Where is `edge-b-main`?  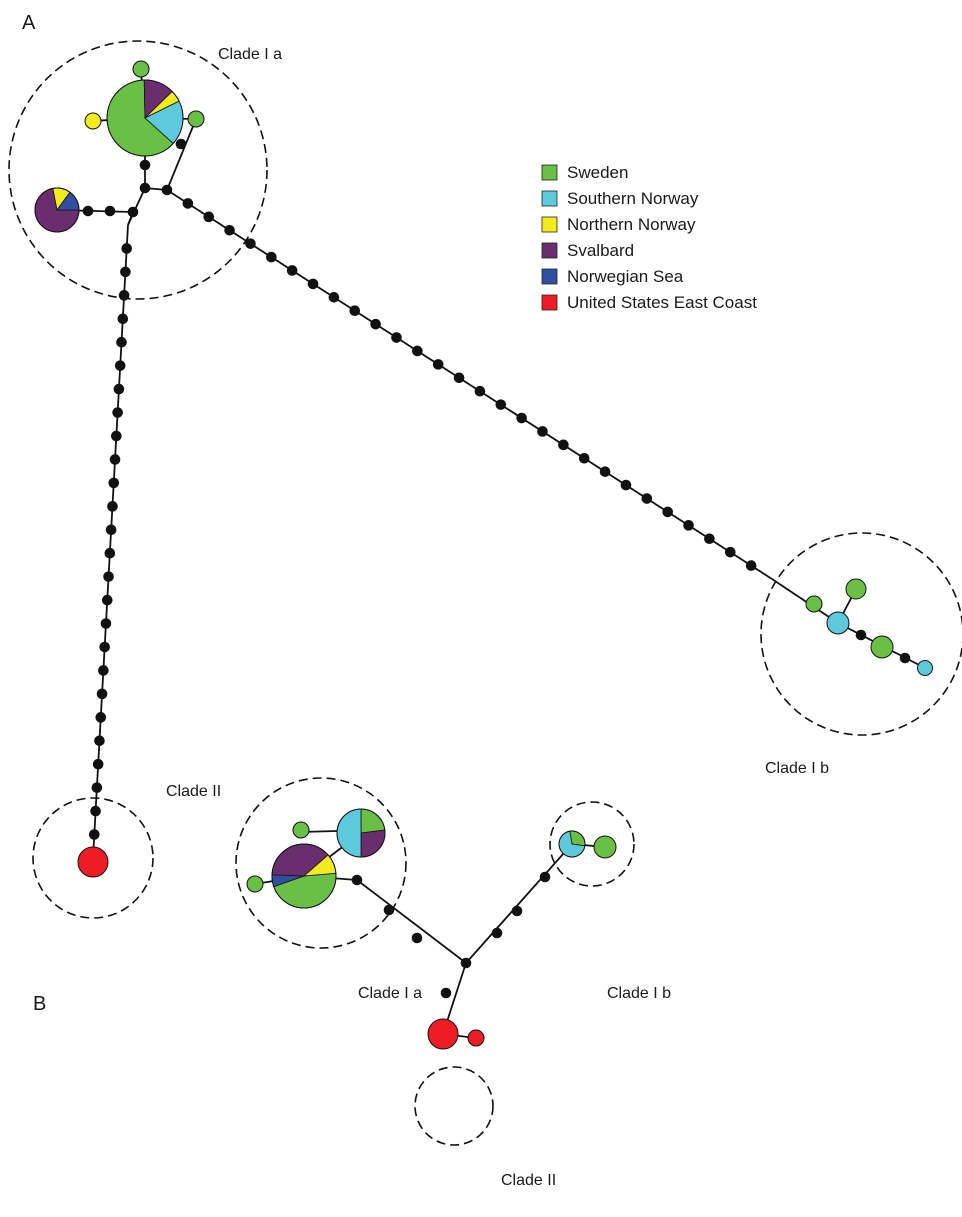
edge-b-main is located at coordinates (411, 921).